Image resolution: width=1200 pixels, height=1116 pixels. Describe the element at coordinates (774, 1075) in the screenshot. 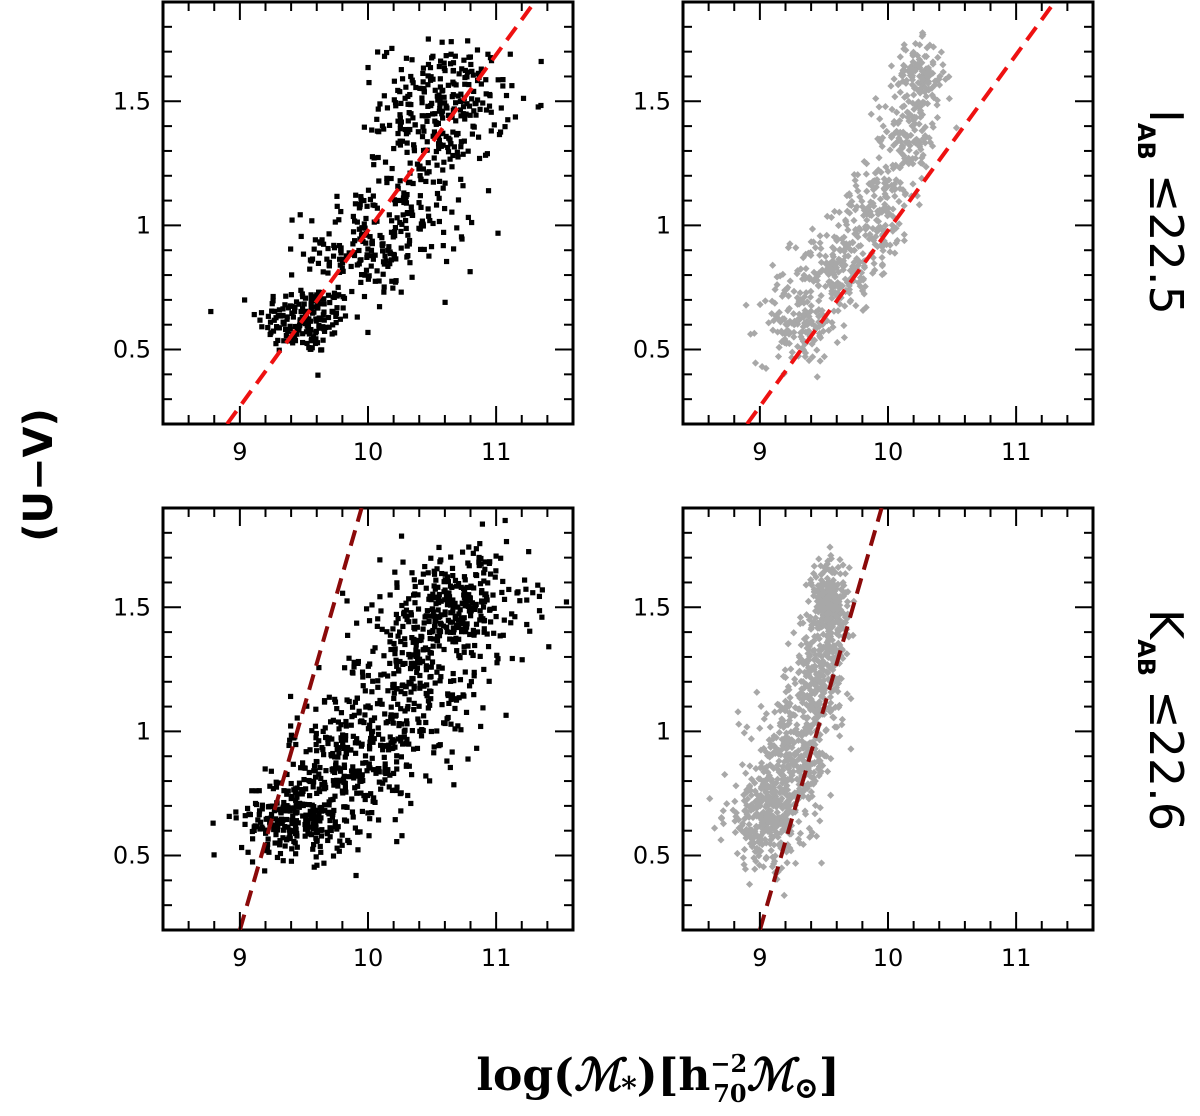

I see `xlabel-mass-symbol-2: ℳ` at that location.